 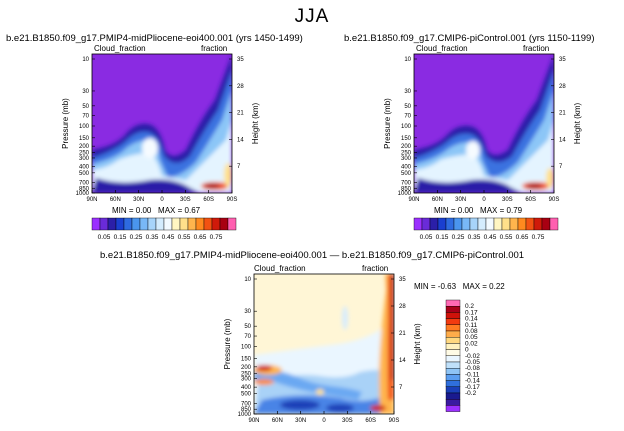 I want to click on y-tick-label: 850, so click(x=84, y=189).